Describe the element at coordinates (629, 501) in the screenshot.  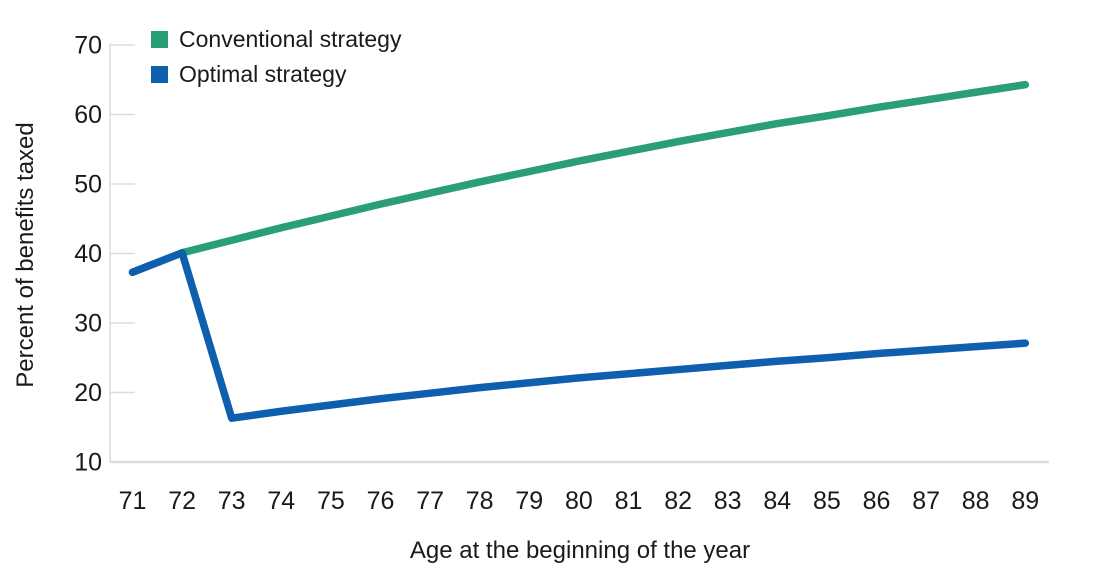
I see `x-tick-label: 81` at that location.